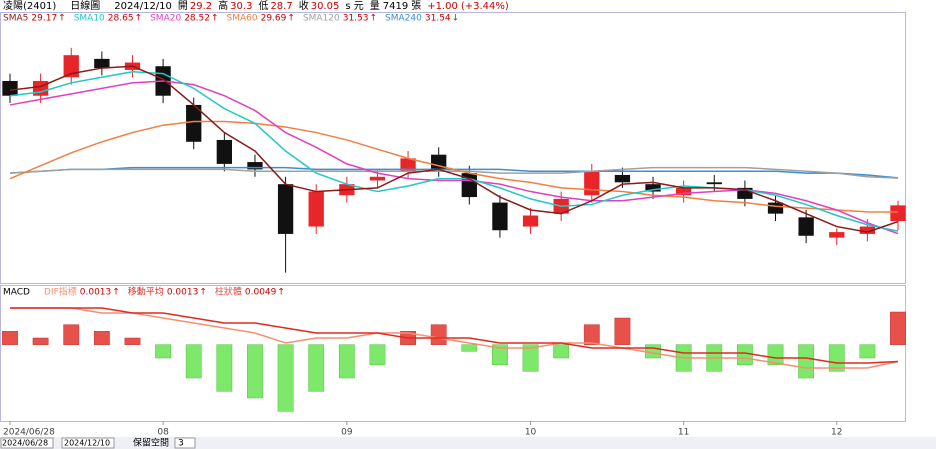  Describe the element at coordinates (143, 6) in the screenshot. I see `date: 2024/12/10` at that location.